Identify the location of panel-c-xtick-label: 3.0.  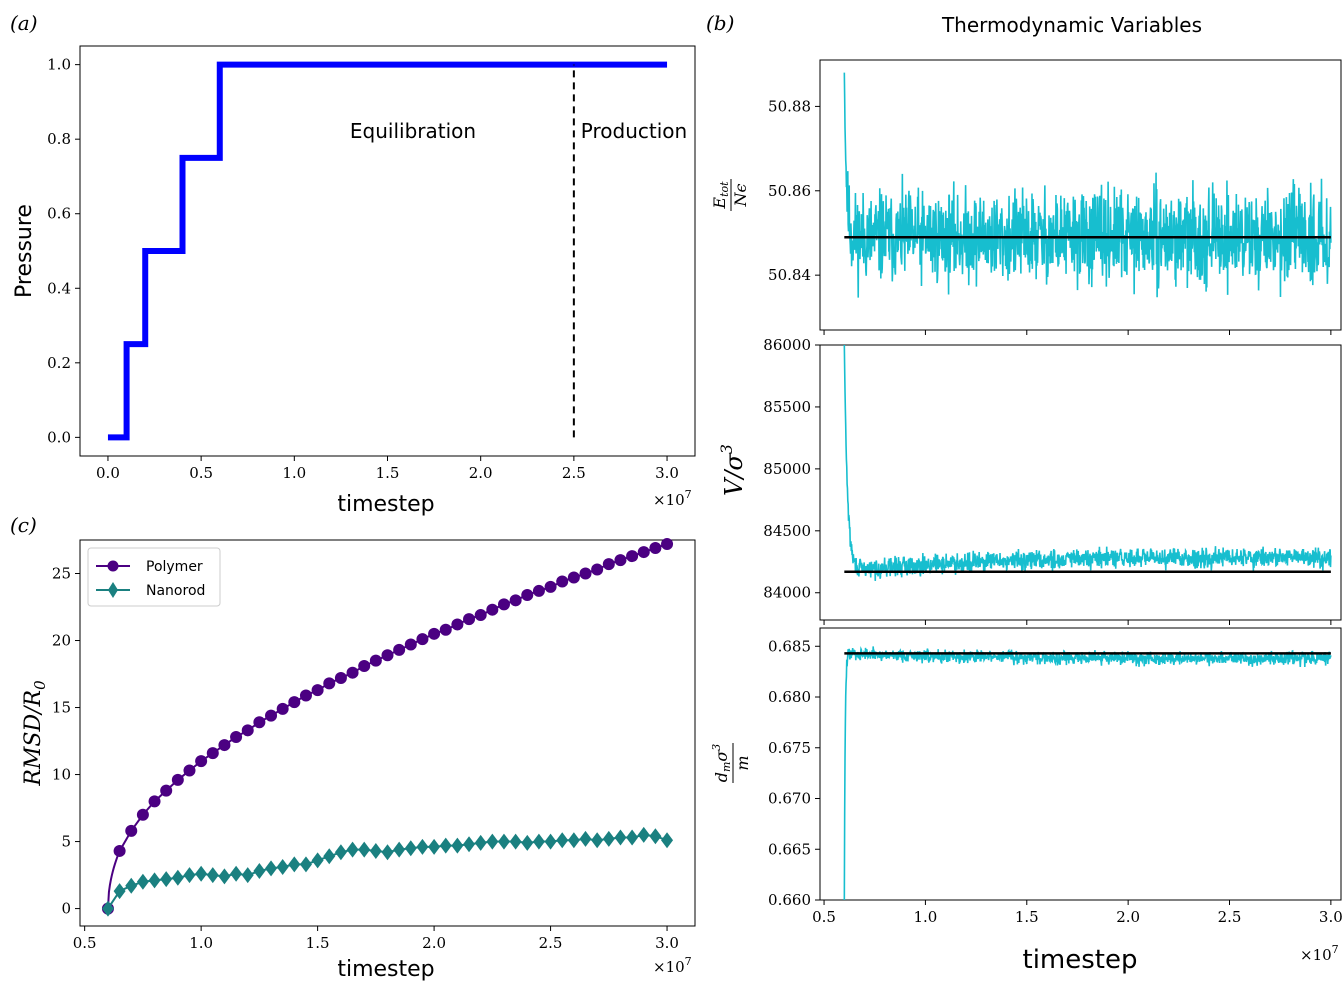
(667, 943).